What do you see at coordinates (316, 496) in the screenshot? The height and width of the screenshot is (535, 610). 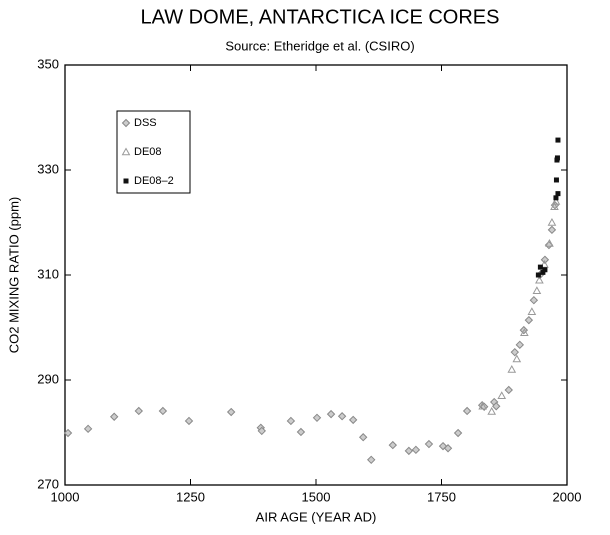 I see `x-tick-label: 1500` at bounding box center [316, 496].